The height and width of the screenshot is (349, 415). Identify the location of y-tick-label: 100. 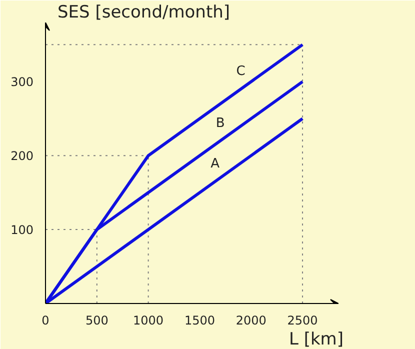
(22, 230).